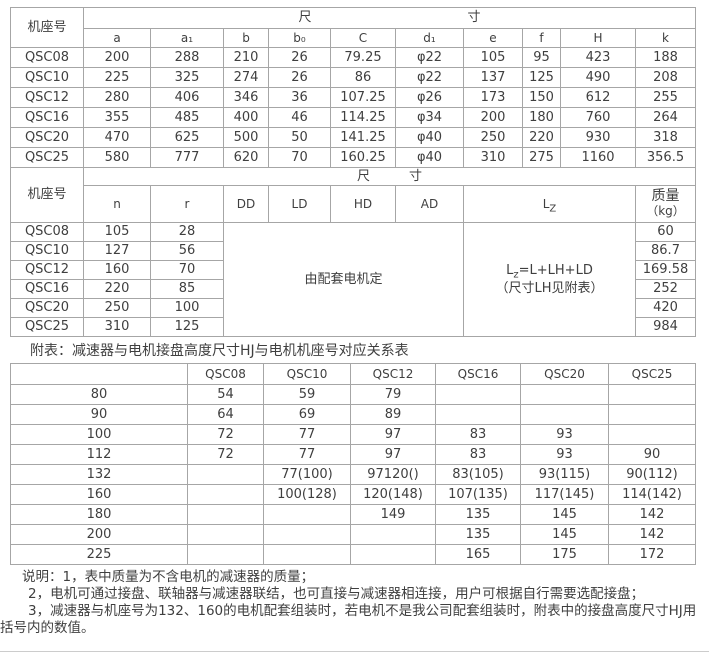 The width and height of the screenshot is (709, 654). What do you see at coordinates (363, 77) in the screenshot?
I see `cell: 86` at bounding box center [363, 77].